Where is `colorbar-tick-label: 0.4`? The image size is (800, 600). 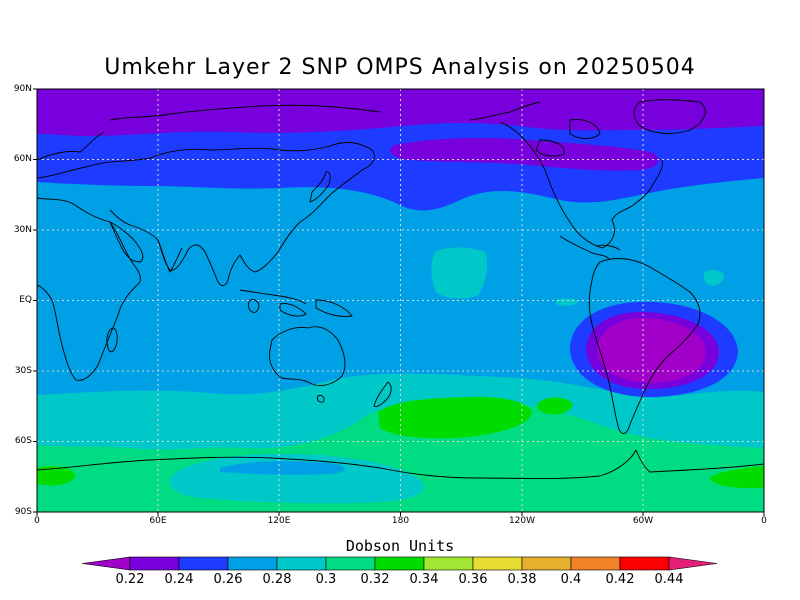
colorbar-tick-label: 0.4 is located at coordinates (571, 579).